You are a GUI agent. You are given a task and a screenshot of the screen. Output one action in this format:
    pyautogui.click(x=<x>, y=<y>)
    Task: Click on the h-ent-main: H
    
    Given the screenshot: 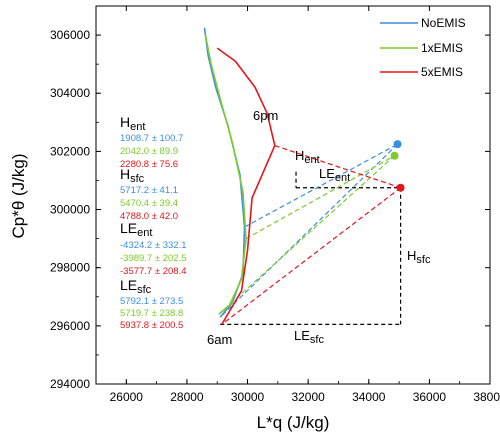 What is the action you would take?
    pyautogui.click(x=299, y=155)
    